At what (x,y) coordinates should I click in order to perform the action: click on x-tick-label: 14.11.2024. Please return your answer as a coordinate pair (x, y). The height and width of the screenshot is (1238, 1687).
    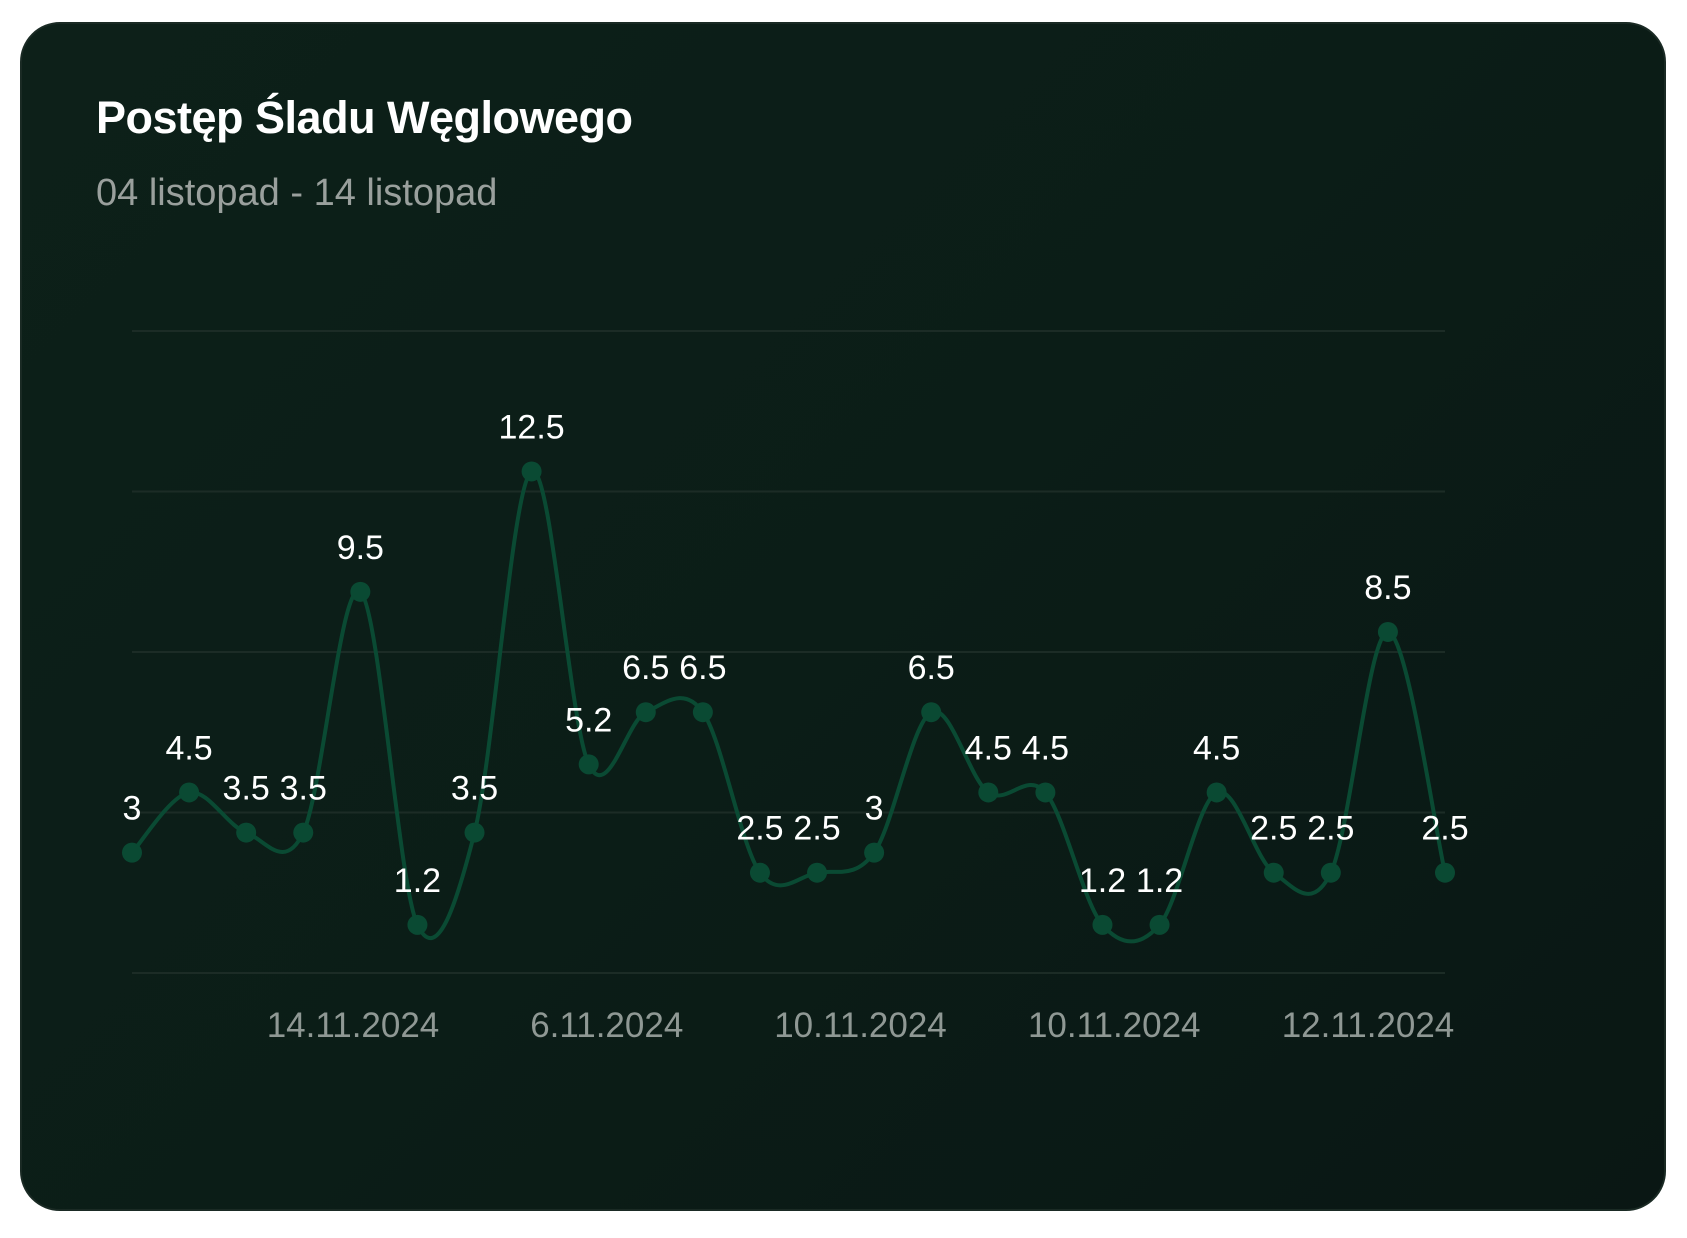
    Looking at the image, I should click on (353, 1025).